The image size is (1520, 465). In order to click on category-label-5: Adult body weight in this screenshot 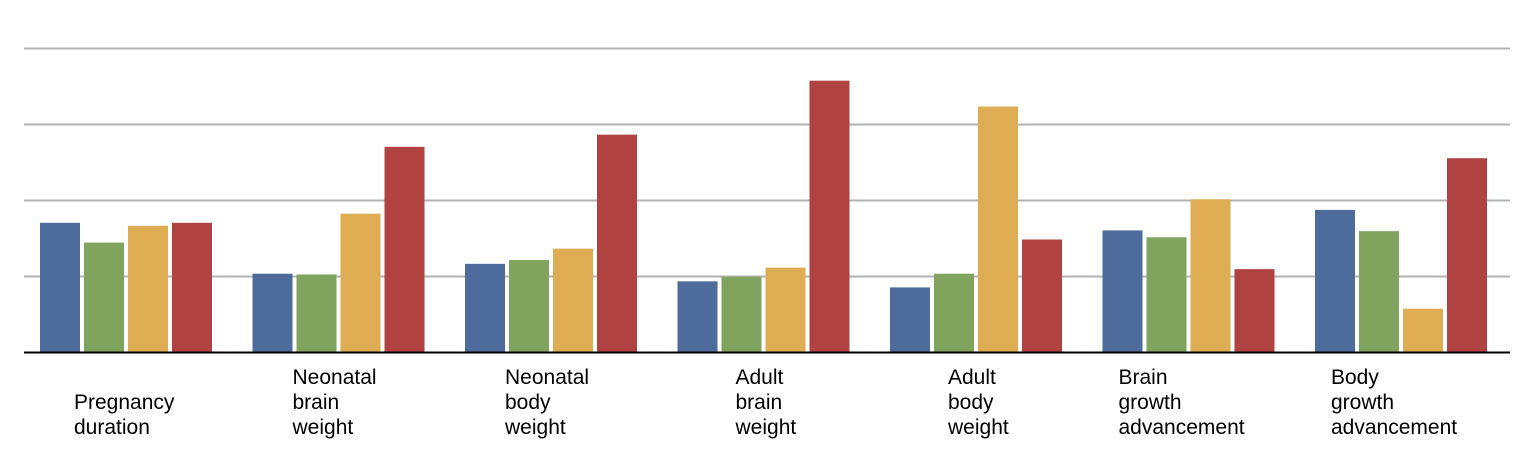, I will do `click(978, 402)`.